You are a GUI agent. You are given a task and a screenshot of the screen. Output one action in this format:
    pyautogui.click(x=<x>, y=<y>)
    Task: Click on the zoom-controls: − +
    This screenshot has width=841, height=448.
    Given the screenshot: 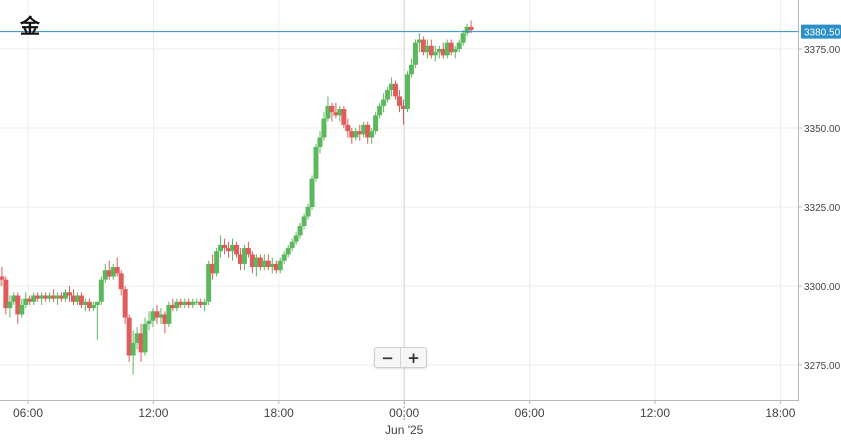 What is the action you would take?
    pyautogui.click(x=400, y=357)
    